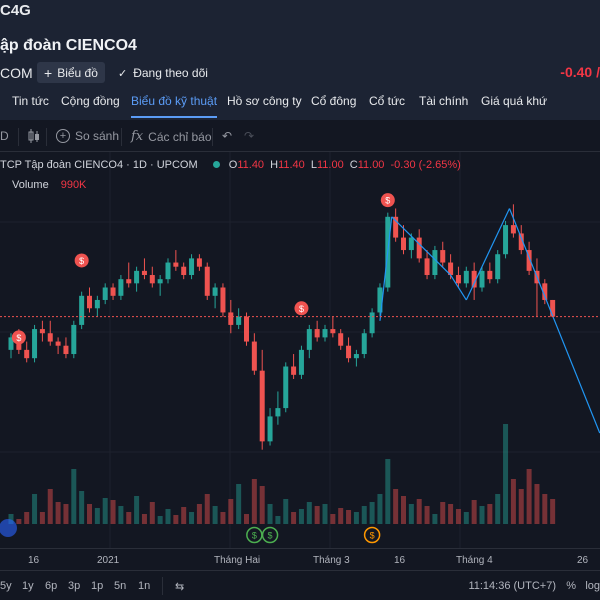 The height and width of the screenshot is (600, 600). What do you see at coordinates (301, 309) in the screenshot?
I see `dividend-marker-glyph: $` at bounding box center [301, 309].